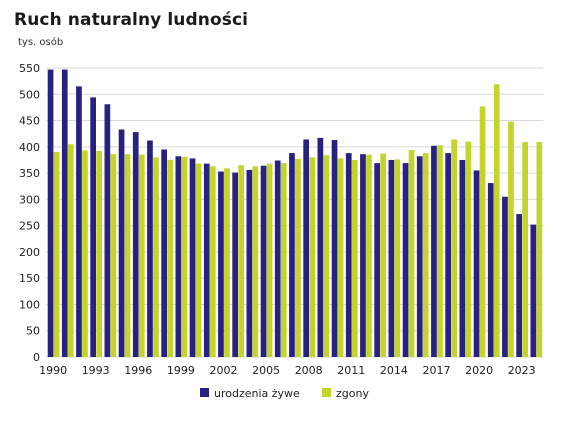 Image resolution: width=582 pixels, height=426 pixels. Describe the element at coordinates (352, 393) in the screenshot. I see `legend-deaths-label: zgony` at that location.